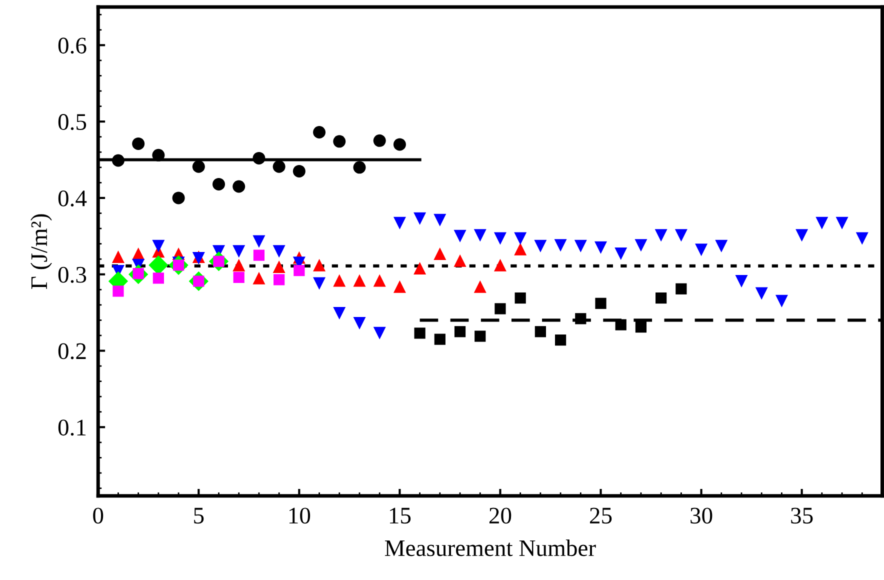 The width and height of the screenshot is (884, 580). What do you see at coordinates (72, 274) in the screenshot?
I see `y-tick-label: 0.3` at bounding box center [72, 274].